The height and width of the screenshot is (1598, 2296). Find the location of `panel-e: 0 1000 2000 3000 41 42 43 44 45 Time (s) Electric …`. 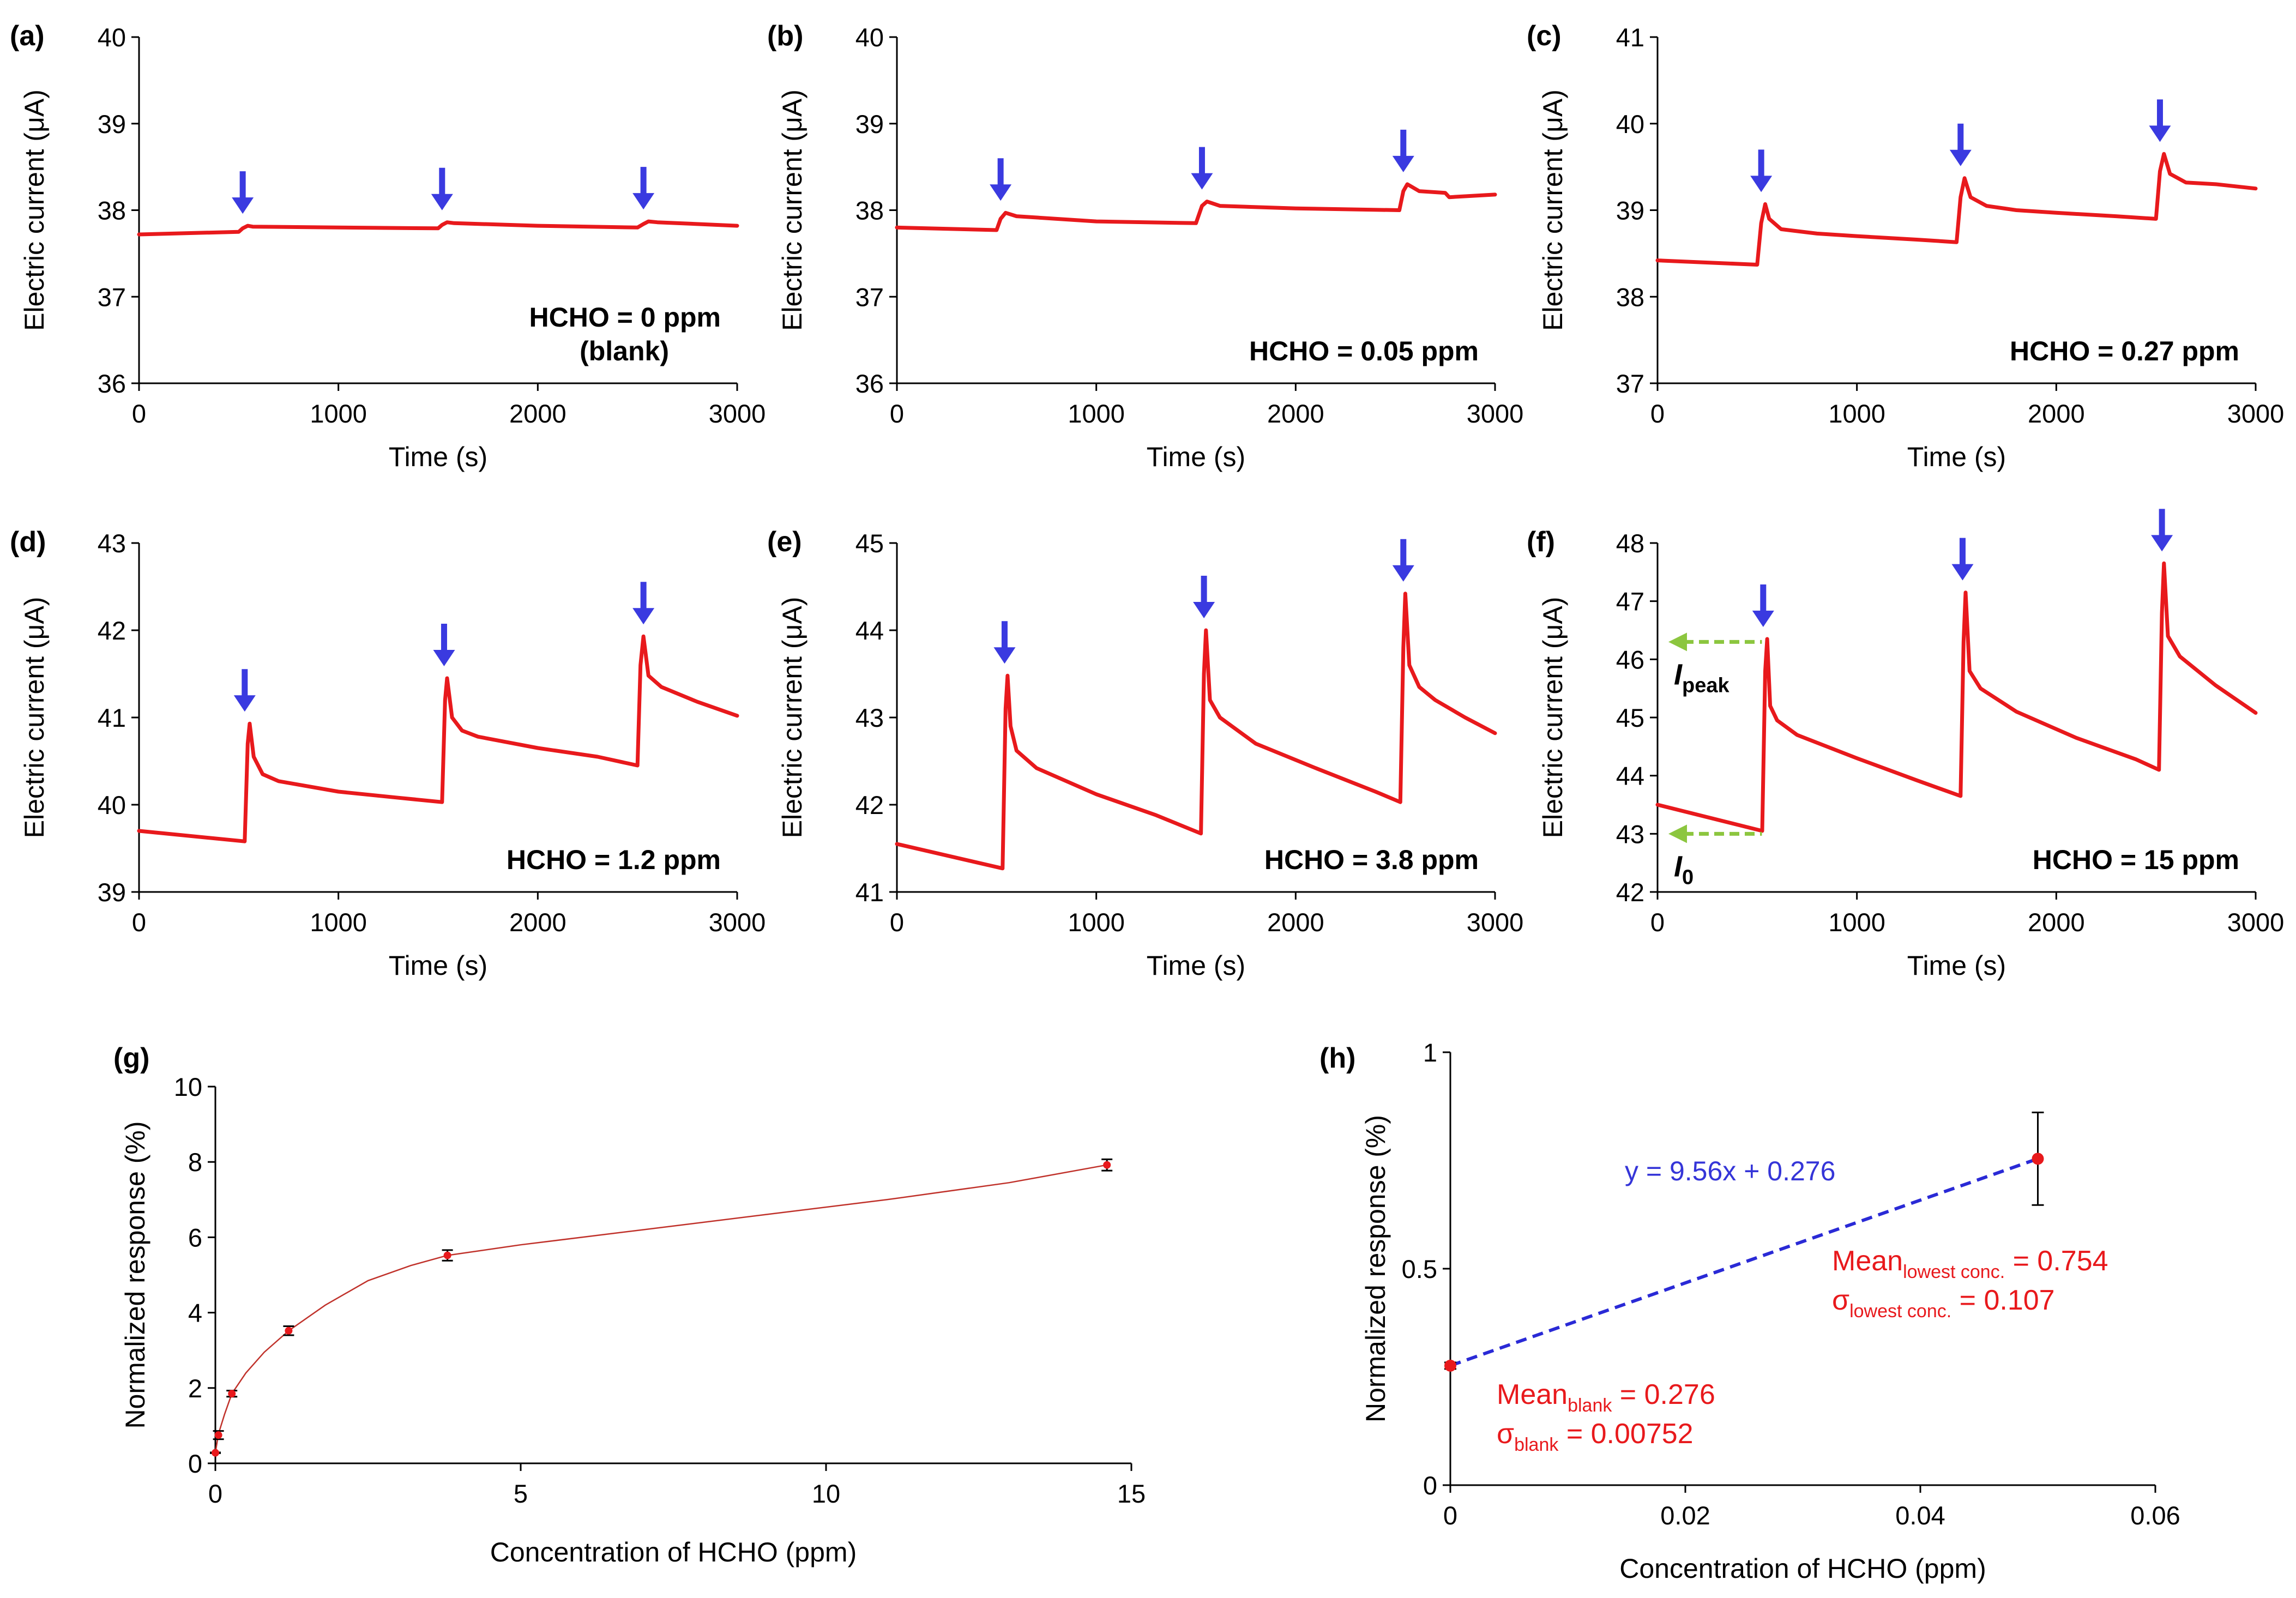

panel-e: 0 1000 2000 3000 41 42 43 44 45 Time (s) Electric … is located at coordinates (1145, 753).